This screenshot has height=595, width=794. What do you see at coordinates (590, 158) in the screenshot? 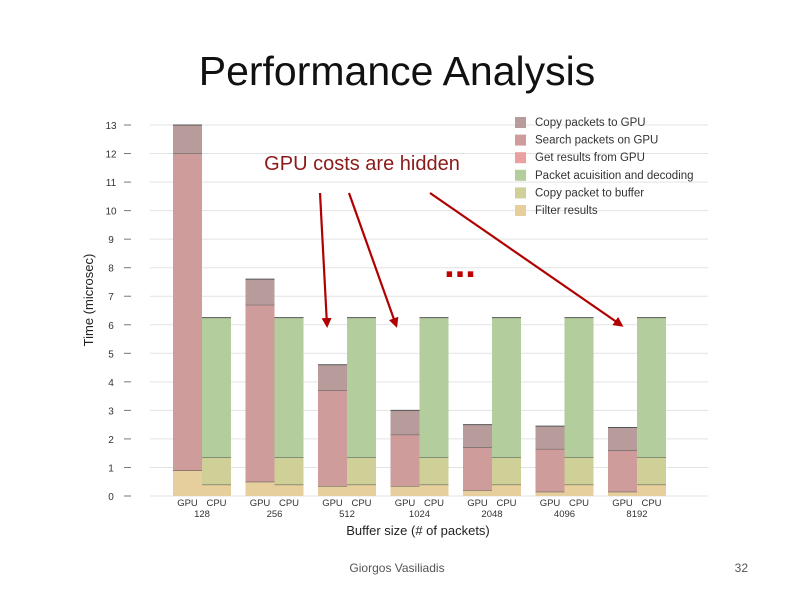
I see `legend-label: Get results from GPU` at bounding box center [590, 158].